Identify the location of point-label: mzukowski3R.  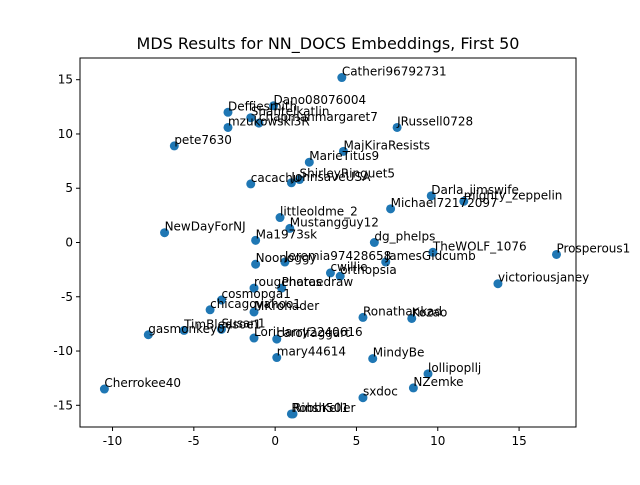
(269, 121).